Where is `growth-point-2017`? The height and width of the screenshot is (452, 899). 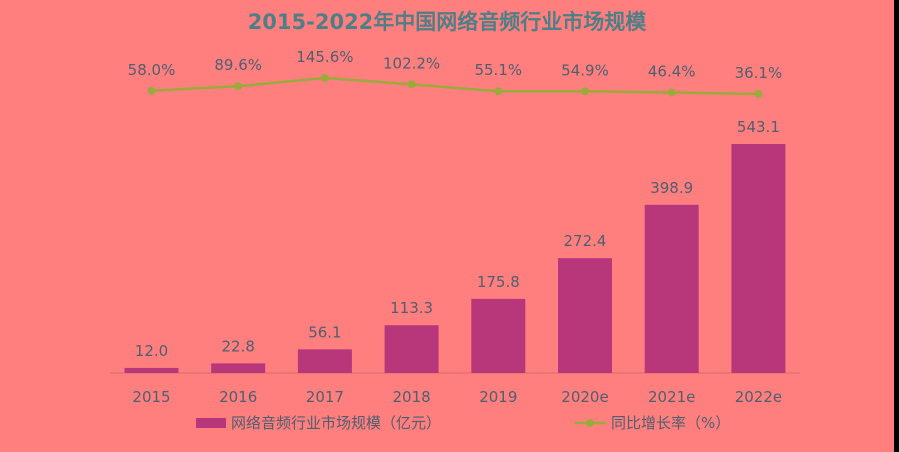 growth-point-2017 is located at coordinates (324, 78).